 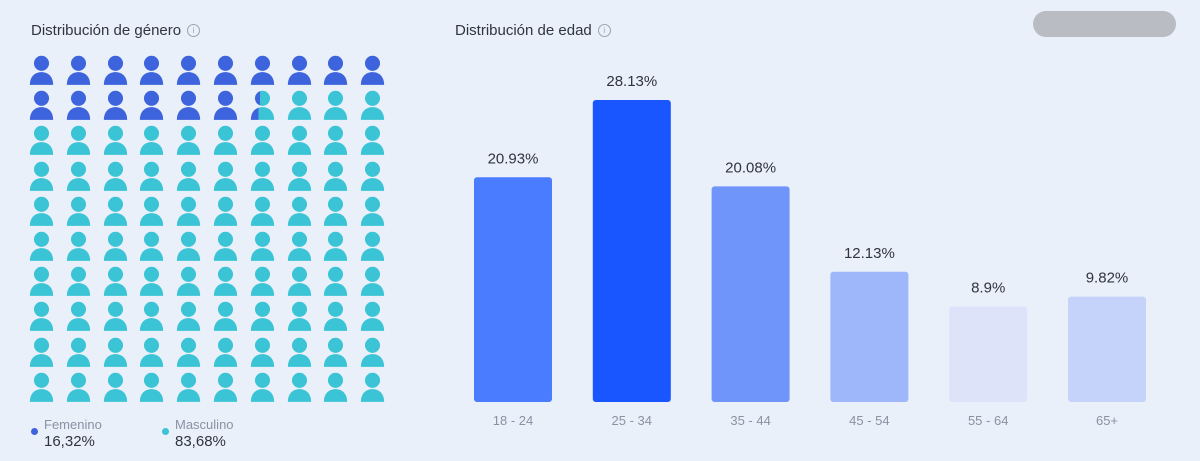 What do you see at coordinates (165, 431) in the screenshot?
I see `masculino-dot-icon` at bounding box center [165, 431].